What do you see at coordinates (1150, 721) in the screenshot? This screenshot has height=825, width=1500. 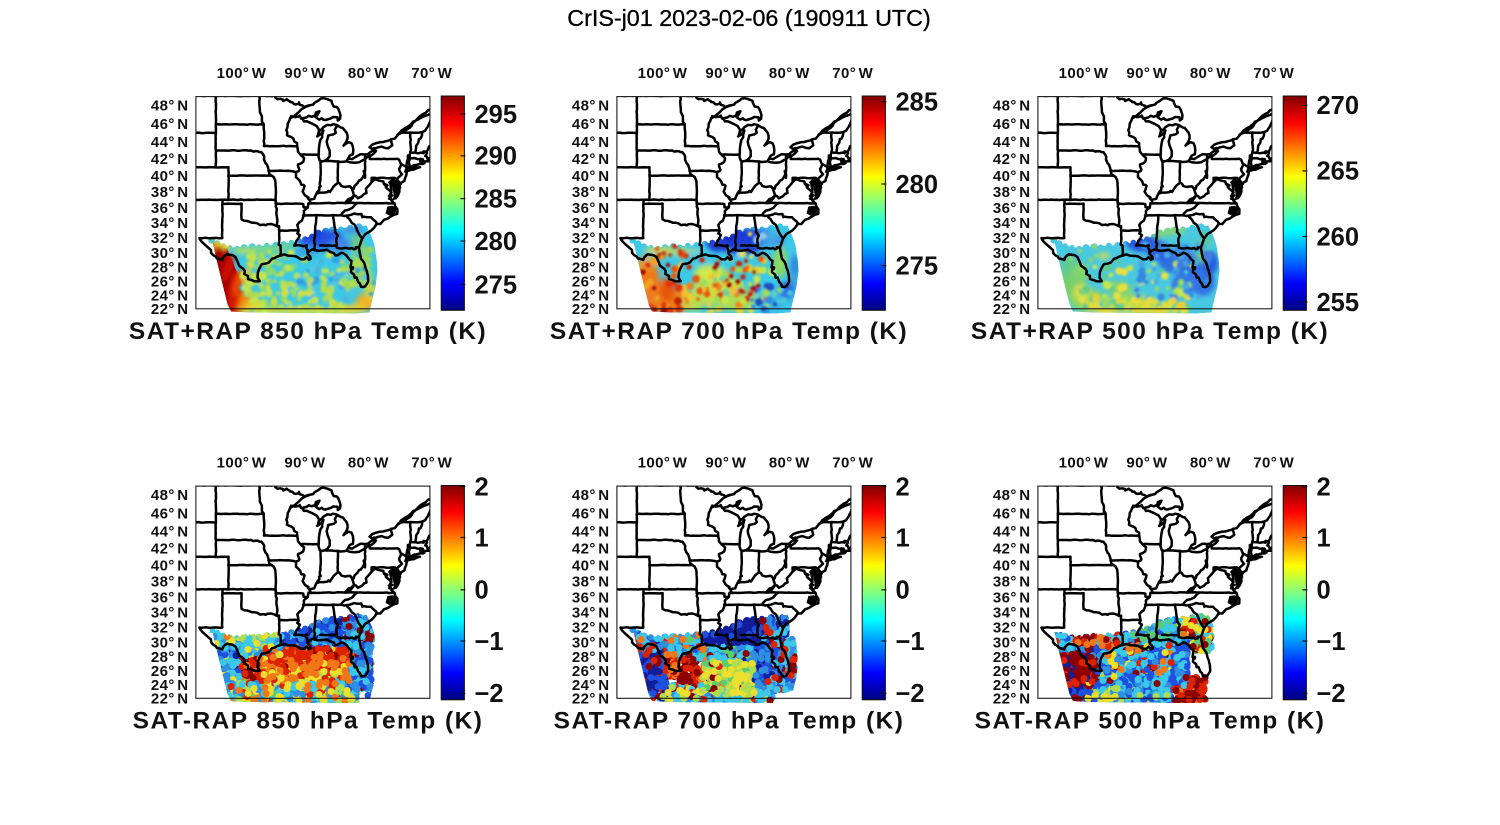 I see `svg-text: SAT-RAP 500 hPa Temp (K)` at bounding box center [1150, 721].